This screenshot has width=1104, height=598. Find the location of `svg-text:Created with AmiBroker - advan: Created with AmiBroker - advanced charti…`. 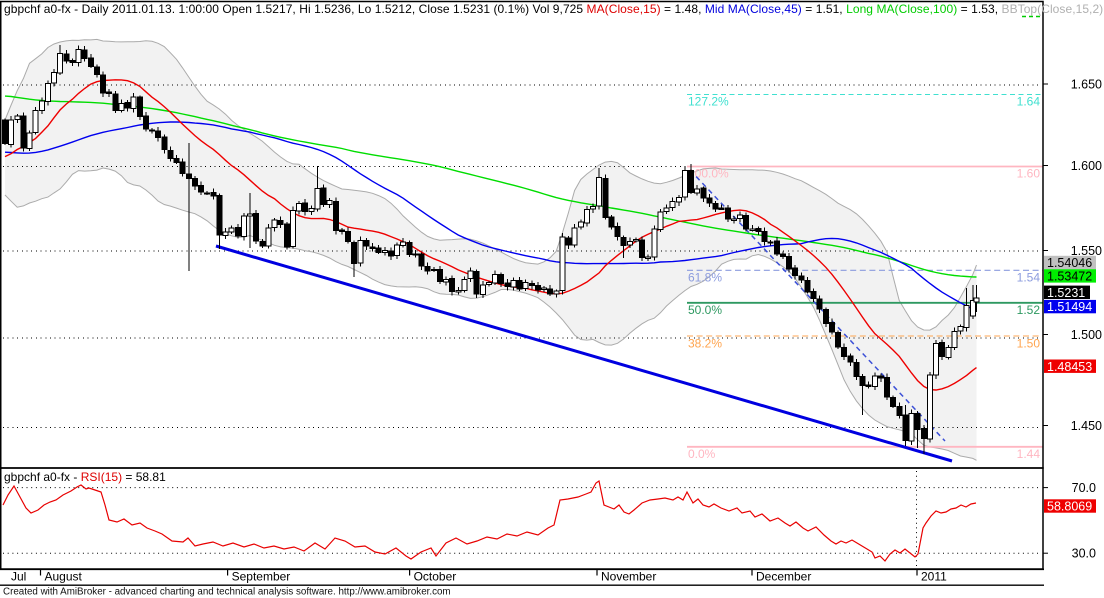

svg-text:Created with AmiBroker - advan: Created with AmiBroker - advanced charti… is located at coordinates (227, 592).